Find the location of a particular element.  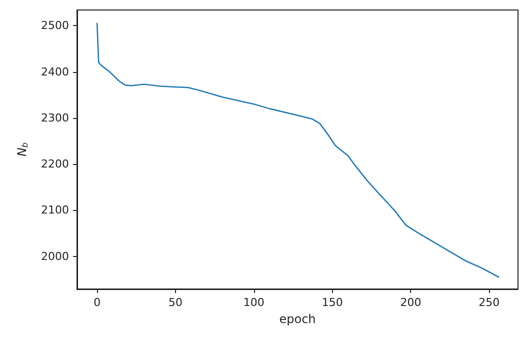

y-tick-label: 2300 is located at coordinates (55, 117).